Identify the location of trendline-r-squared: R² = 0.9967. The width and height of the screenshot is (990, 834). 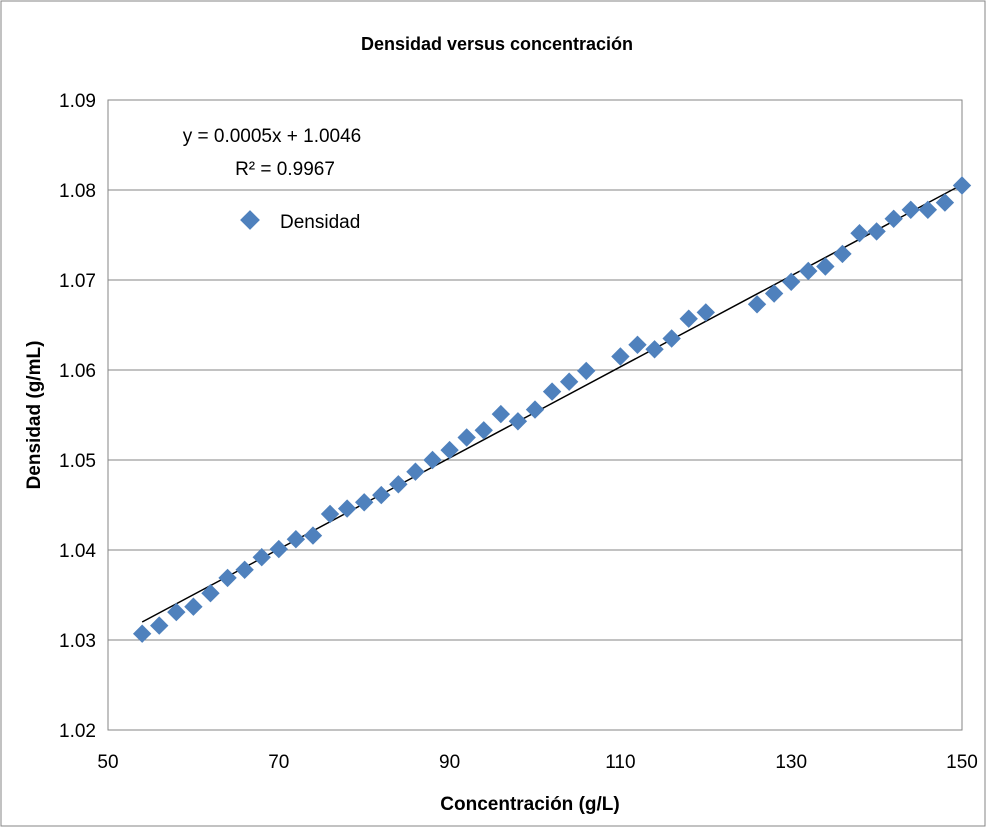
(285, 169).